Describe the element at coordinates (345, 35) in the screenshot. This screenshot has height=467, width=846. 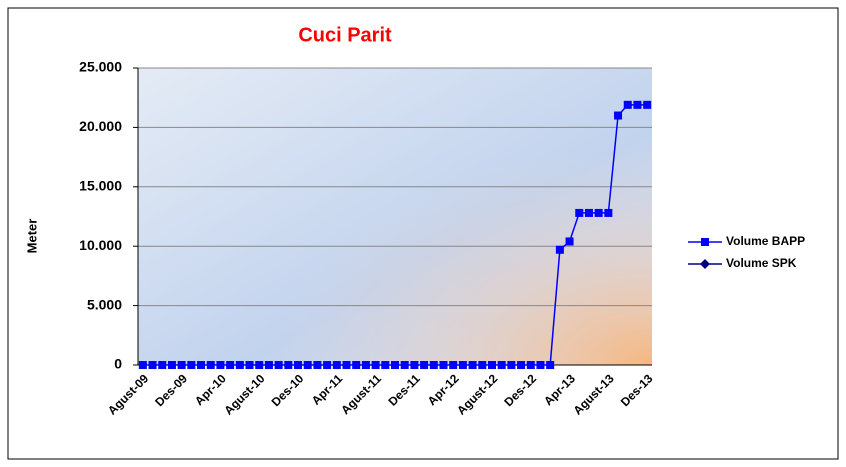
I see `chart-title: Cuci Parit` at that location.